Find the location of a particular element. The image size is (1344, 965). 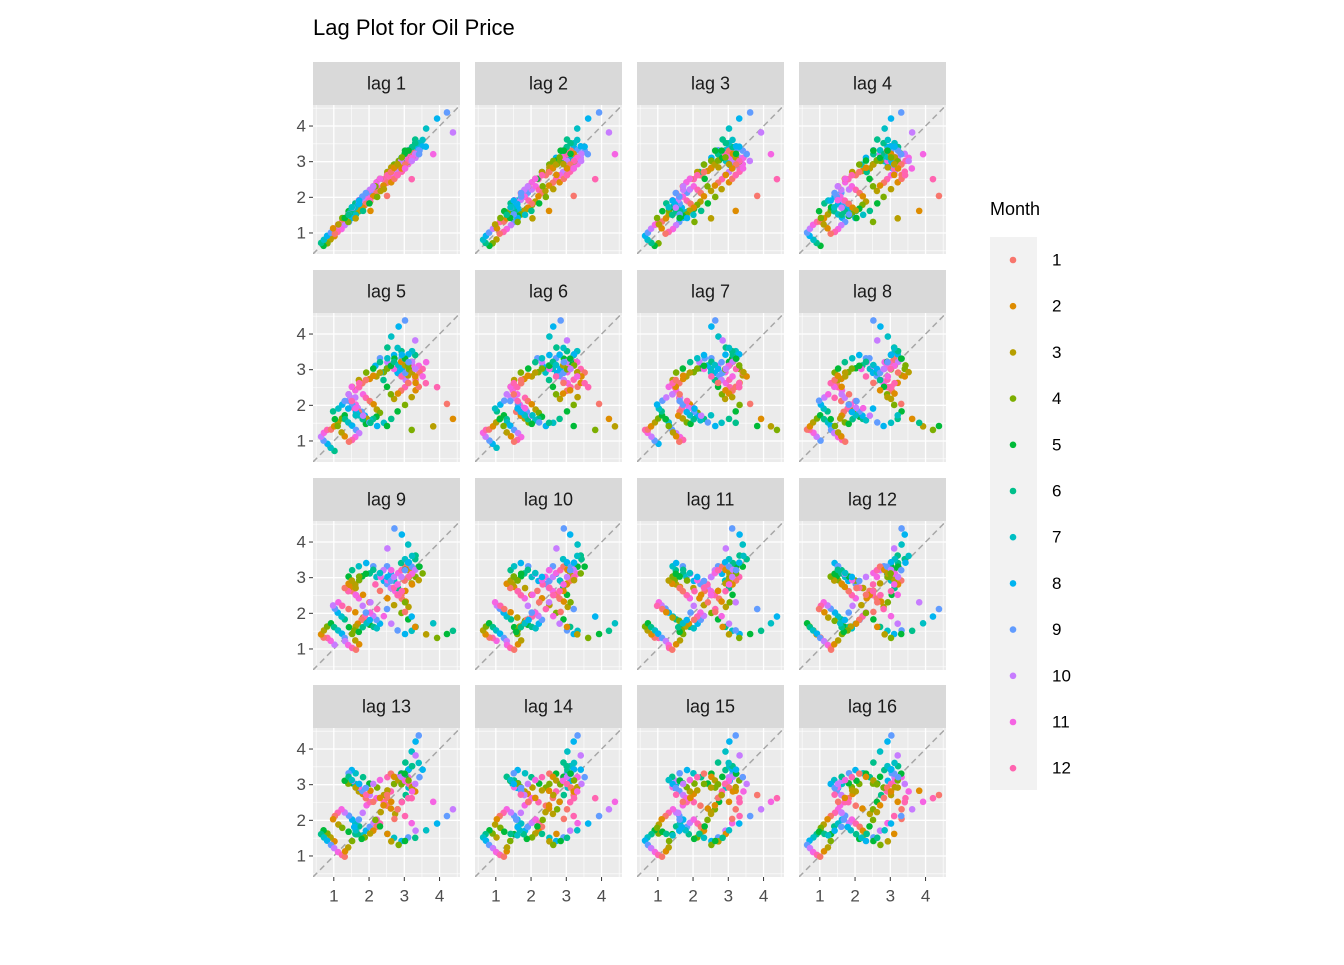

x-tick-label: 4 is located at coordinates (925, 895).